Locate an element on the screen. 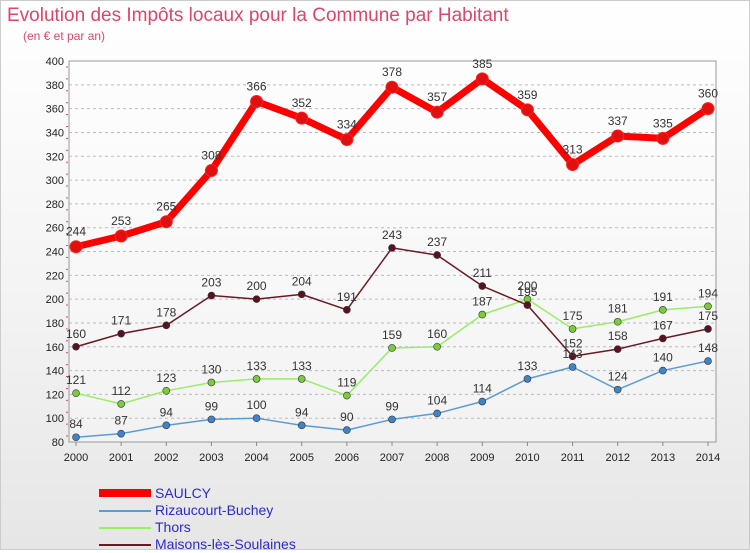 The height and width of the screenshot is (553, 750). data-label: 200 is located at coordinates (257, 286).